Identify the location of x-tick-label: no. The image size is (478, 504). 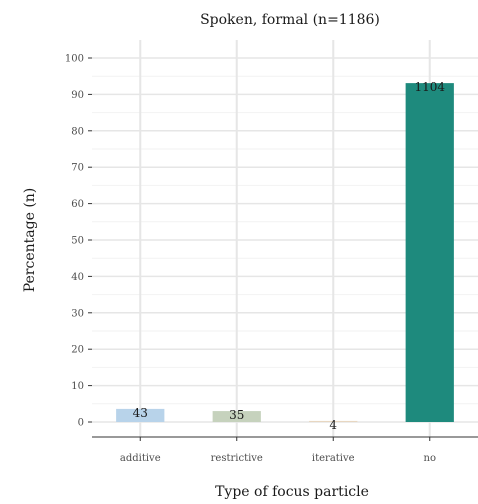
(430, 458).